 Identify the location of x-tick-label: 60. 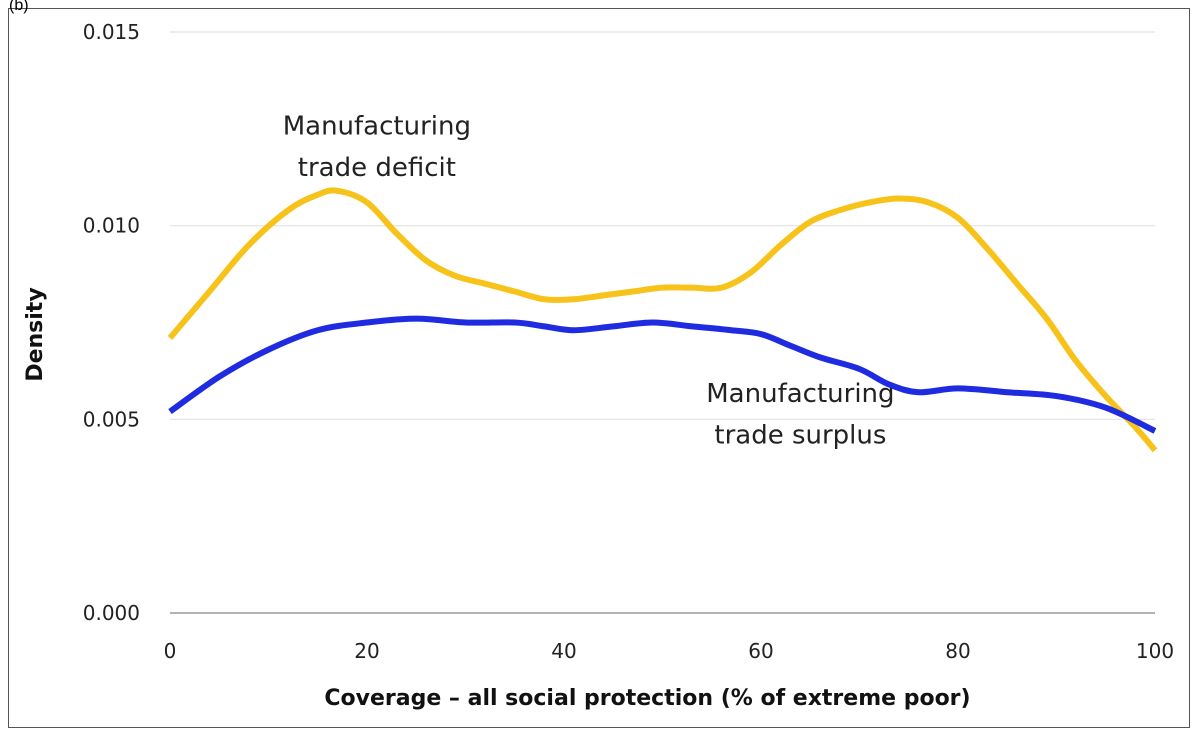
(760, 651).